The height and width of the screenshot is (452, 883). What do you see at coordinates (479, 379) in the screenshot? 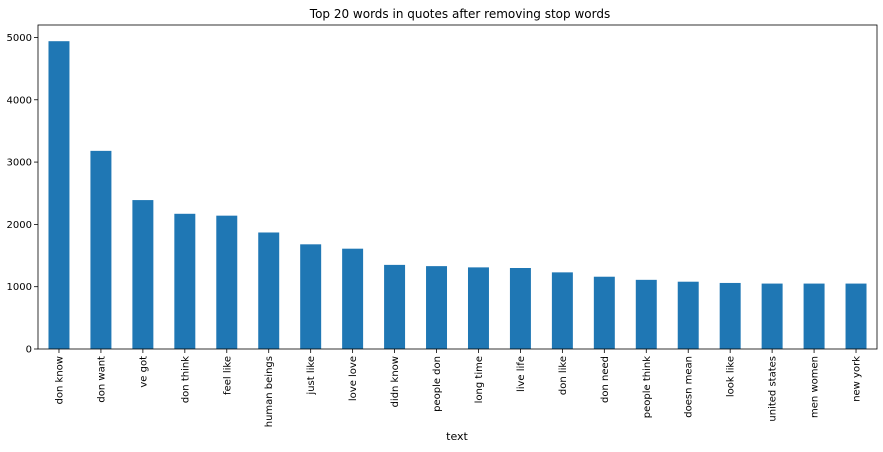
I see `x-tick-label: long time` at bounding box center [479, 379].